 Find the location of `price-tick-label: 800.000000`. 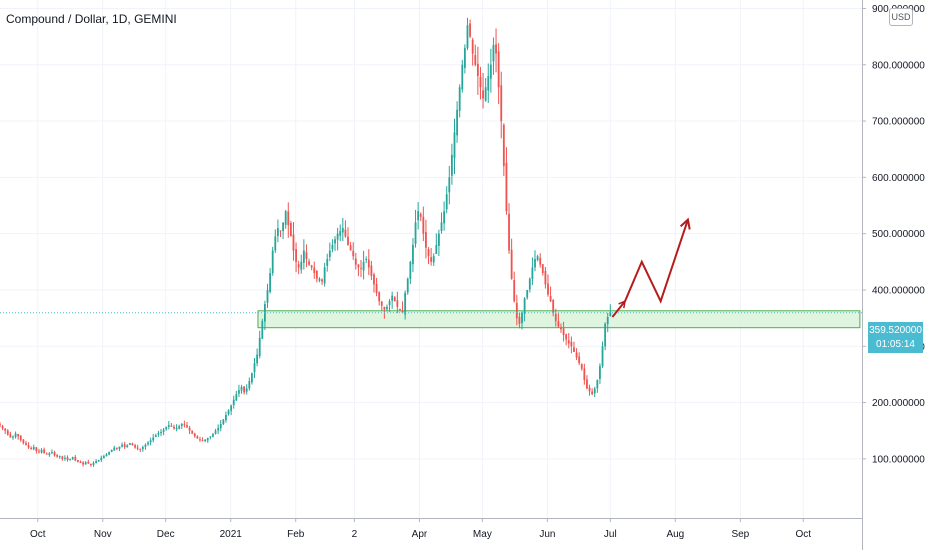

price-tick-label: 800.000000 is located at coordinates (898, 65).